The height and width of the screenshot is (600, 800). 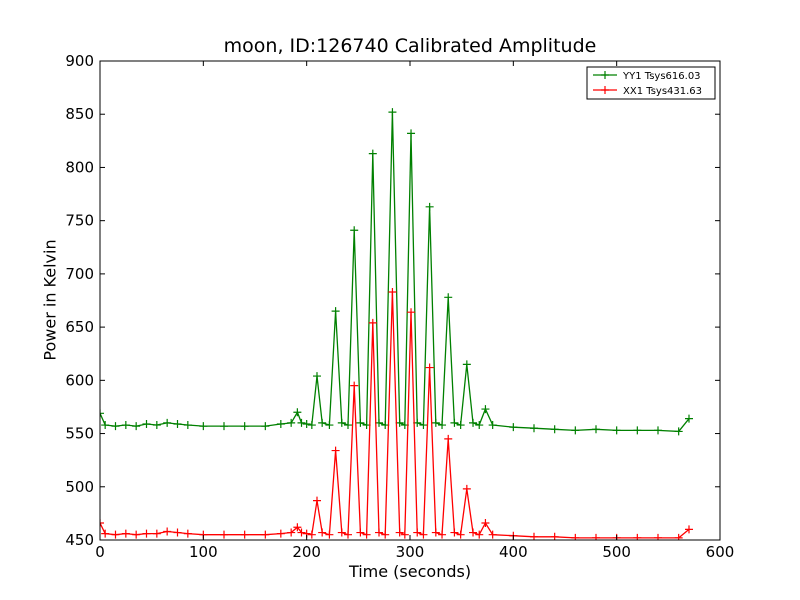 What do you see at coordinates (79, 327) in the screenshot?
I see `y-tick-label: 650` at bounding box center [79, 327].